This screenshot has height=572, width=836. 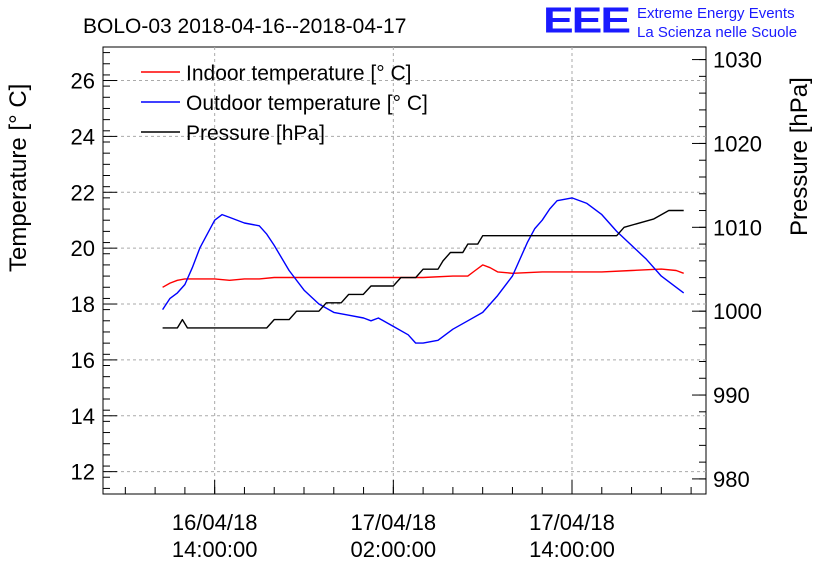 What do you see at coordinates (83, 304) in the screenshot?
I see `left-tick-label: 18` at bounding box center [83, 304].